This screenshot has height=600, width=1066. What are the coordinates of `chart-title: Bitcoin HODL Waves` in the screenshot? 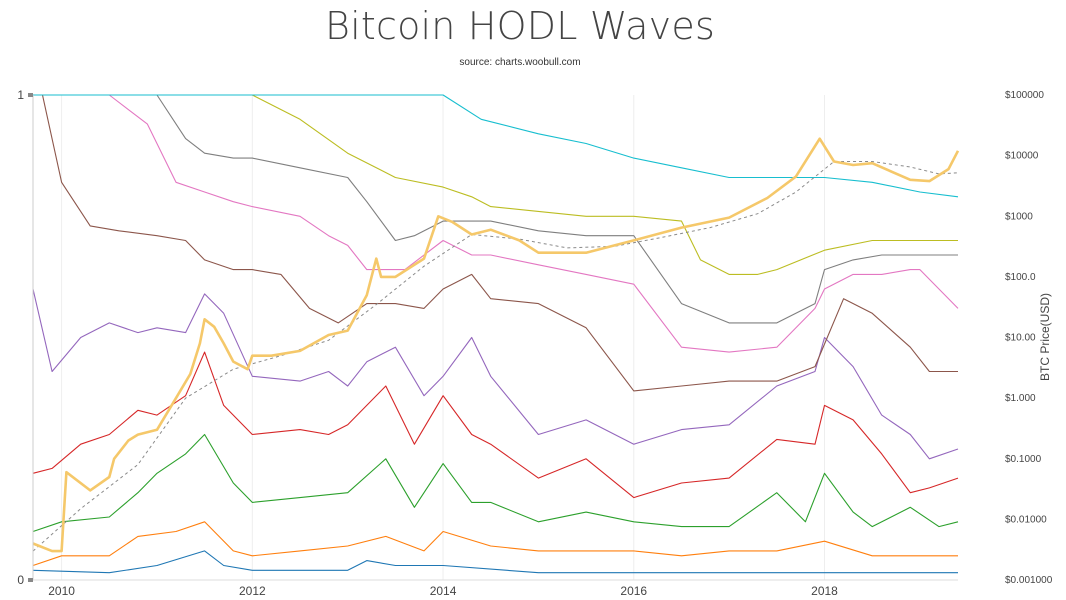 It's located at (520, 26).